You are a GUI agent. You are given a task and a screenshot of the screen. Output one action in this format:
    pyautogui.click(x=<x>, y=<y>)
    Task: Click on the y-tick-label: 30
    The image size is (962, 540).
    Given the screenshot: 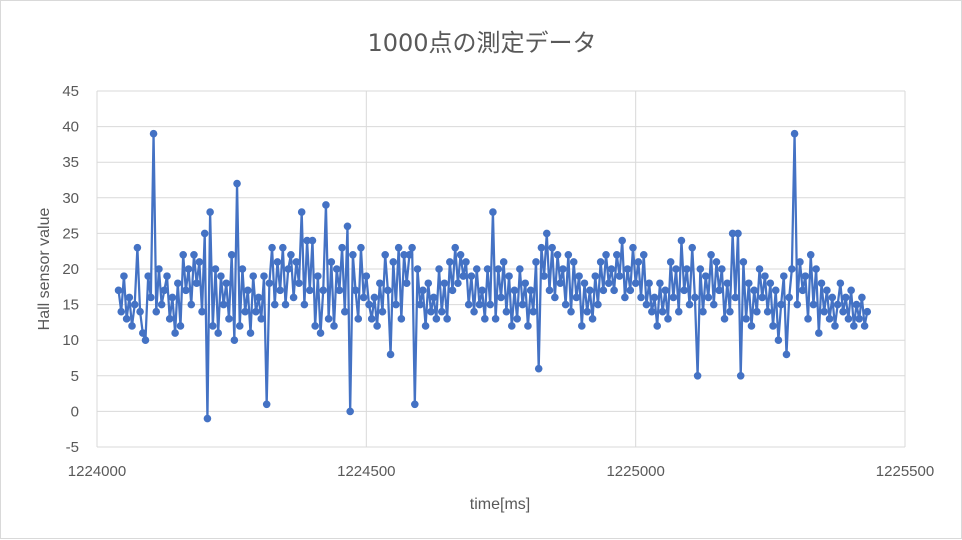 What is the action you would take?
    pyautogui.click(x=70, y=198)
    